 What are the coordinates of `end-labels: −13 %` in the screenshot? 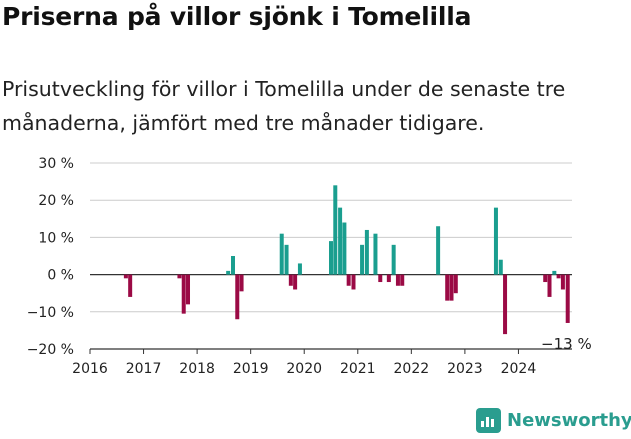 It's located at (566, 344).